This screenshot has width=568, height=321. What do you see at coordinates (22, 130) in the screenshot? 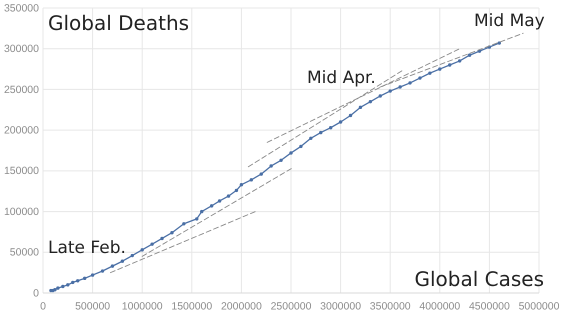
I see `y-tick-label: 200000` at bounding box center [22, 130].